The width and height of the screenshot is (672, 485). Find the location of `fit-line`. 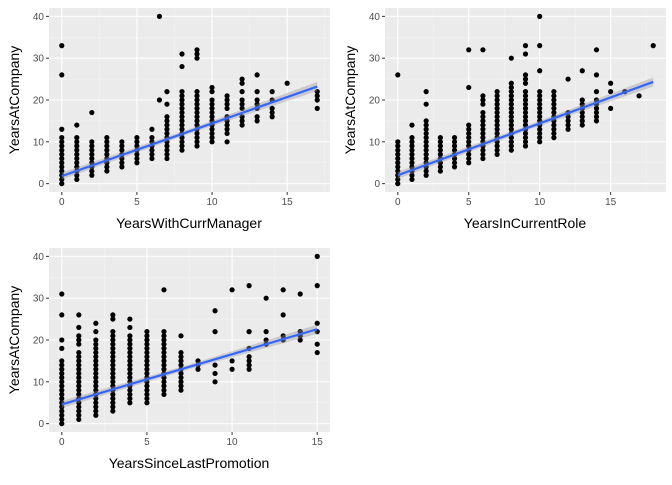

fit-line is located at coordinates (189, 131).